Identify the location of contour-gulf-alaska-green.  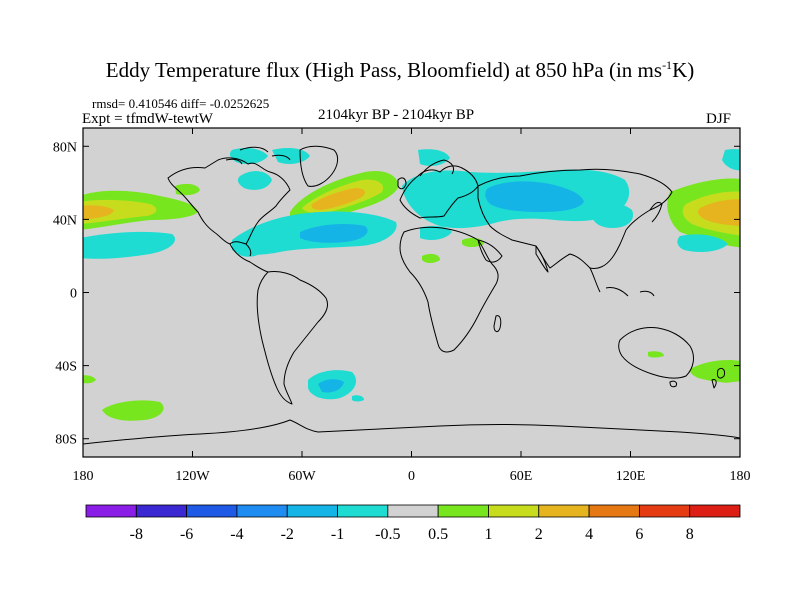
(187, 189).